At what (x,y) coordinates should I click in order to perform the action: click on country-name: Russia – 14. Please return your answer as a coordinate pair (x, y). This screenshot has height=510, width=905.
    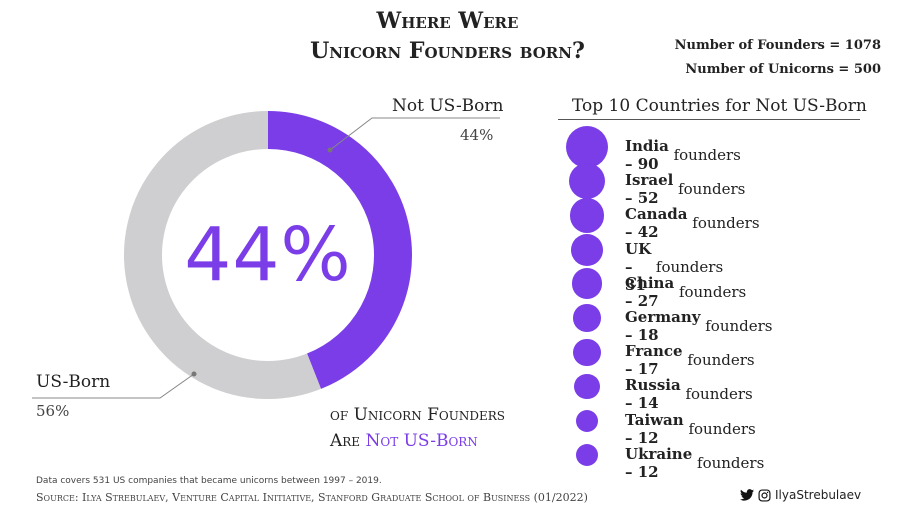
    Looking at the image, I should click on (653, 394).